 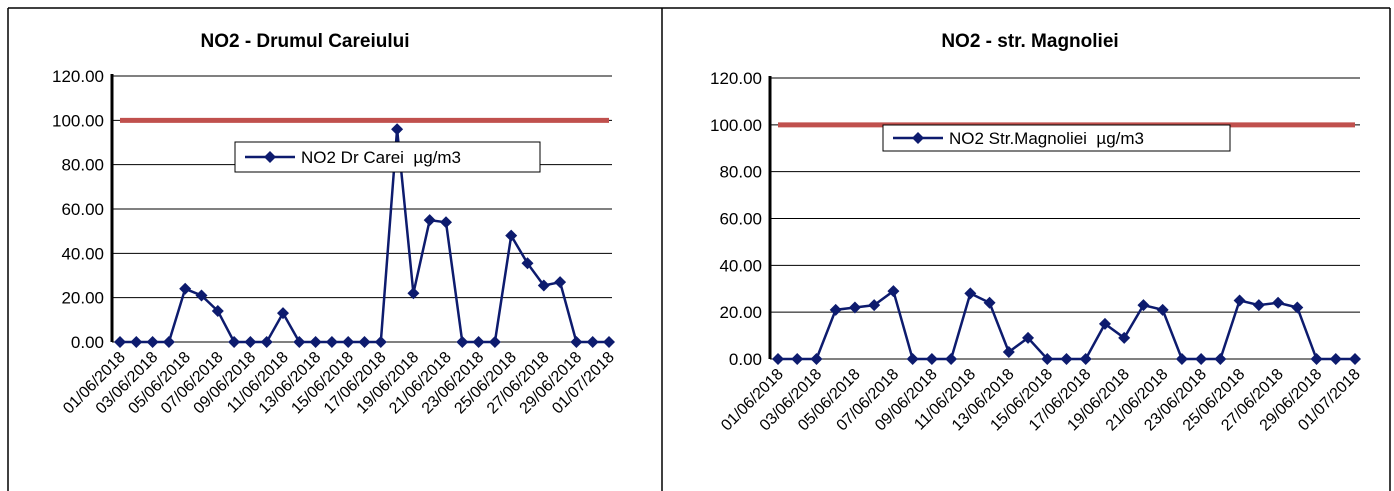 What do you see at coordinates (1029, 41) in the screenshot?
I see `chart-title: NO2 - str. Magnoliei` at bounding box center [1029, 41].